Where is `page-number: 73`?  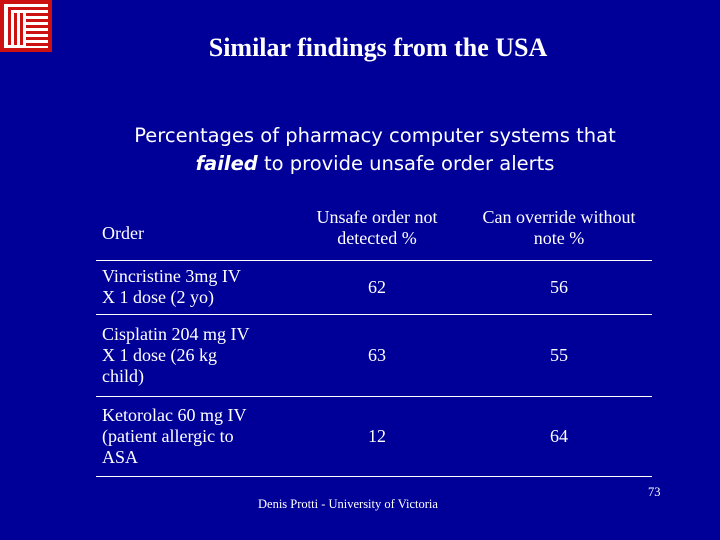 page-number: 73 is located at coordinates (654, 492).